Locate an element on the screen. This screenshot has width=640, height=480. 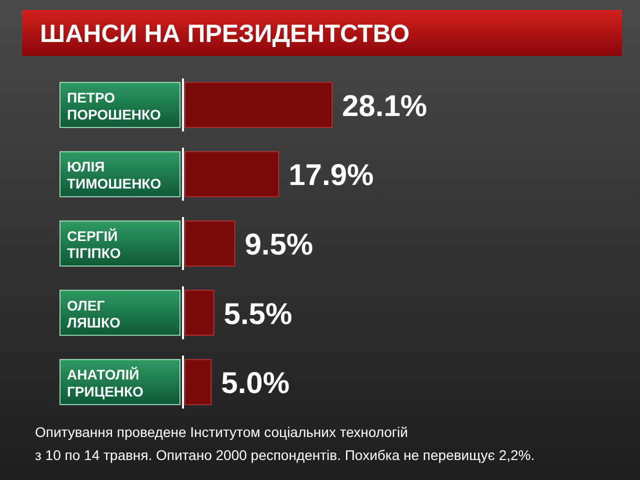
data-label: 5.0% is located at coordinates (255, 383).